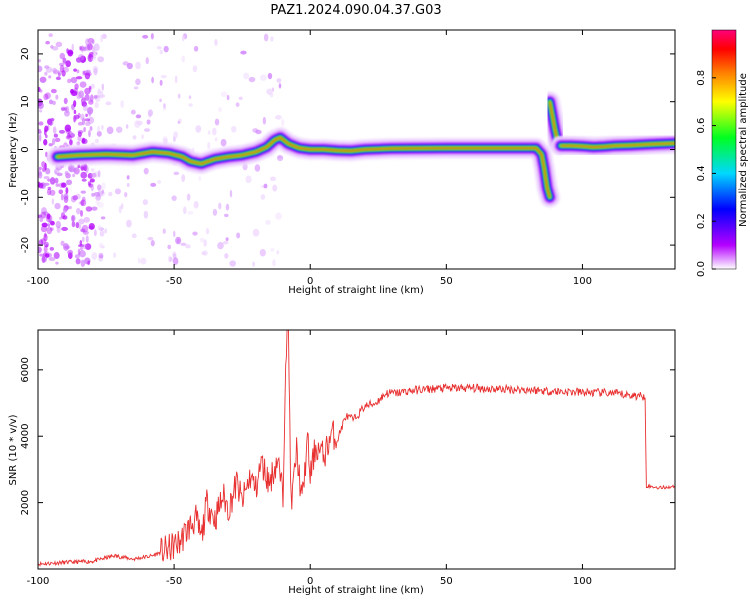 This screenshot has height=600, width=750. I want to click on snr-y-tick-label: 2000, so click(25, 502).